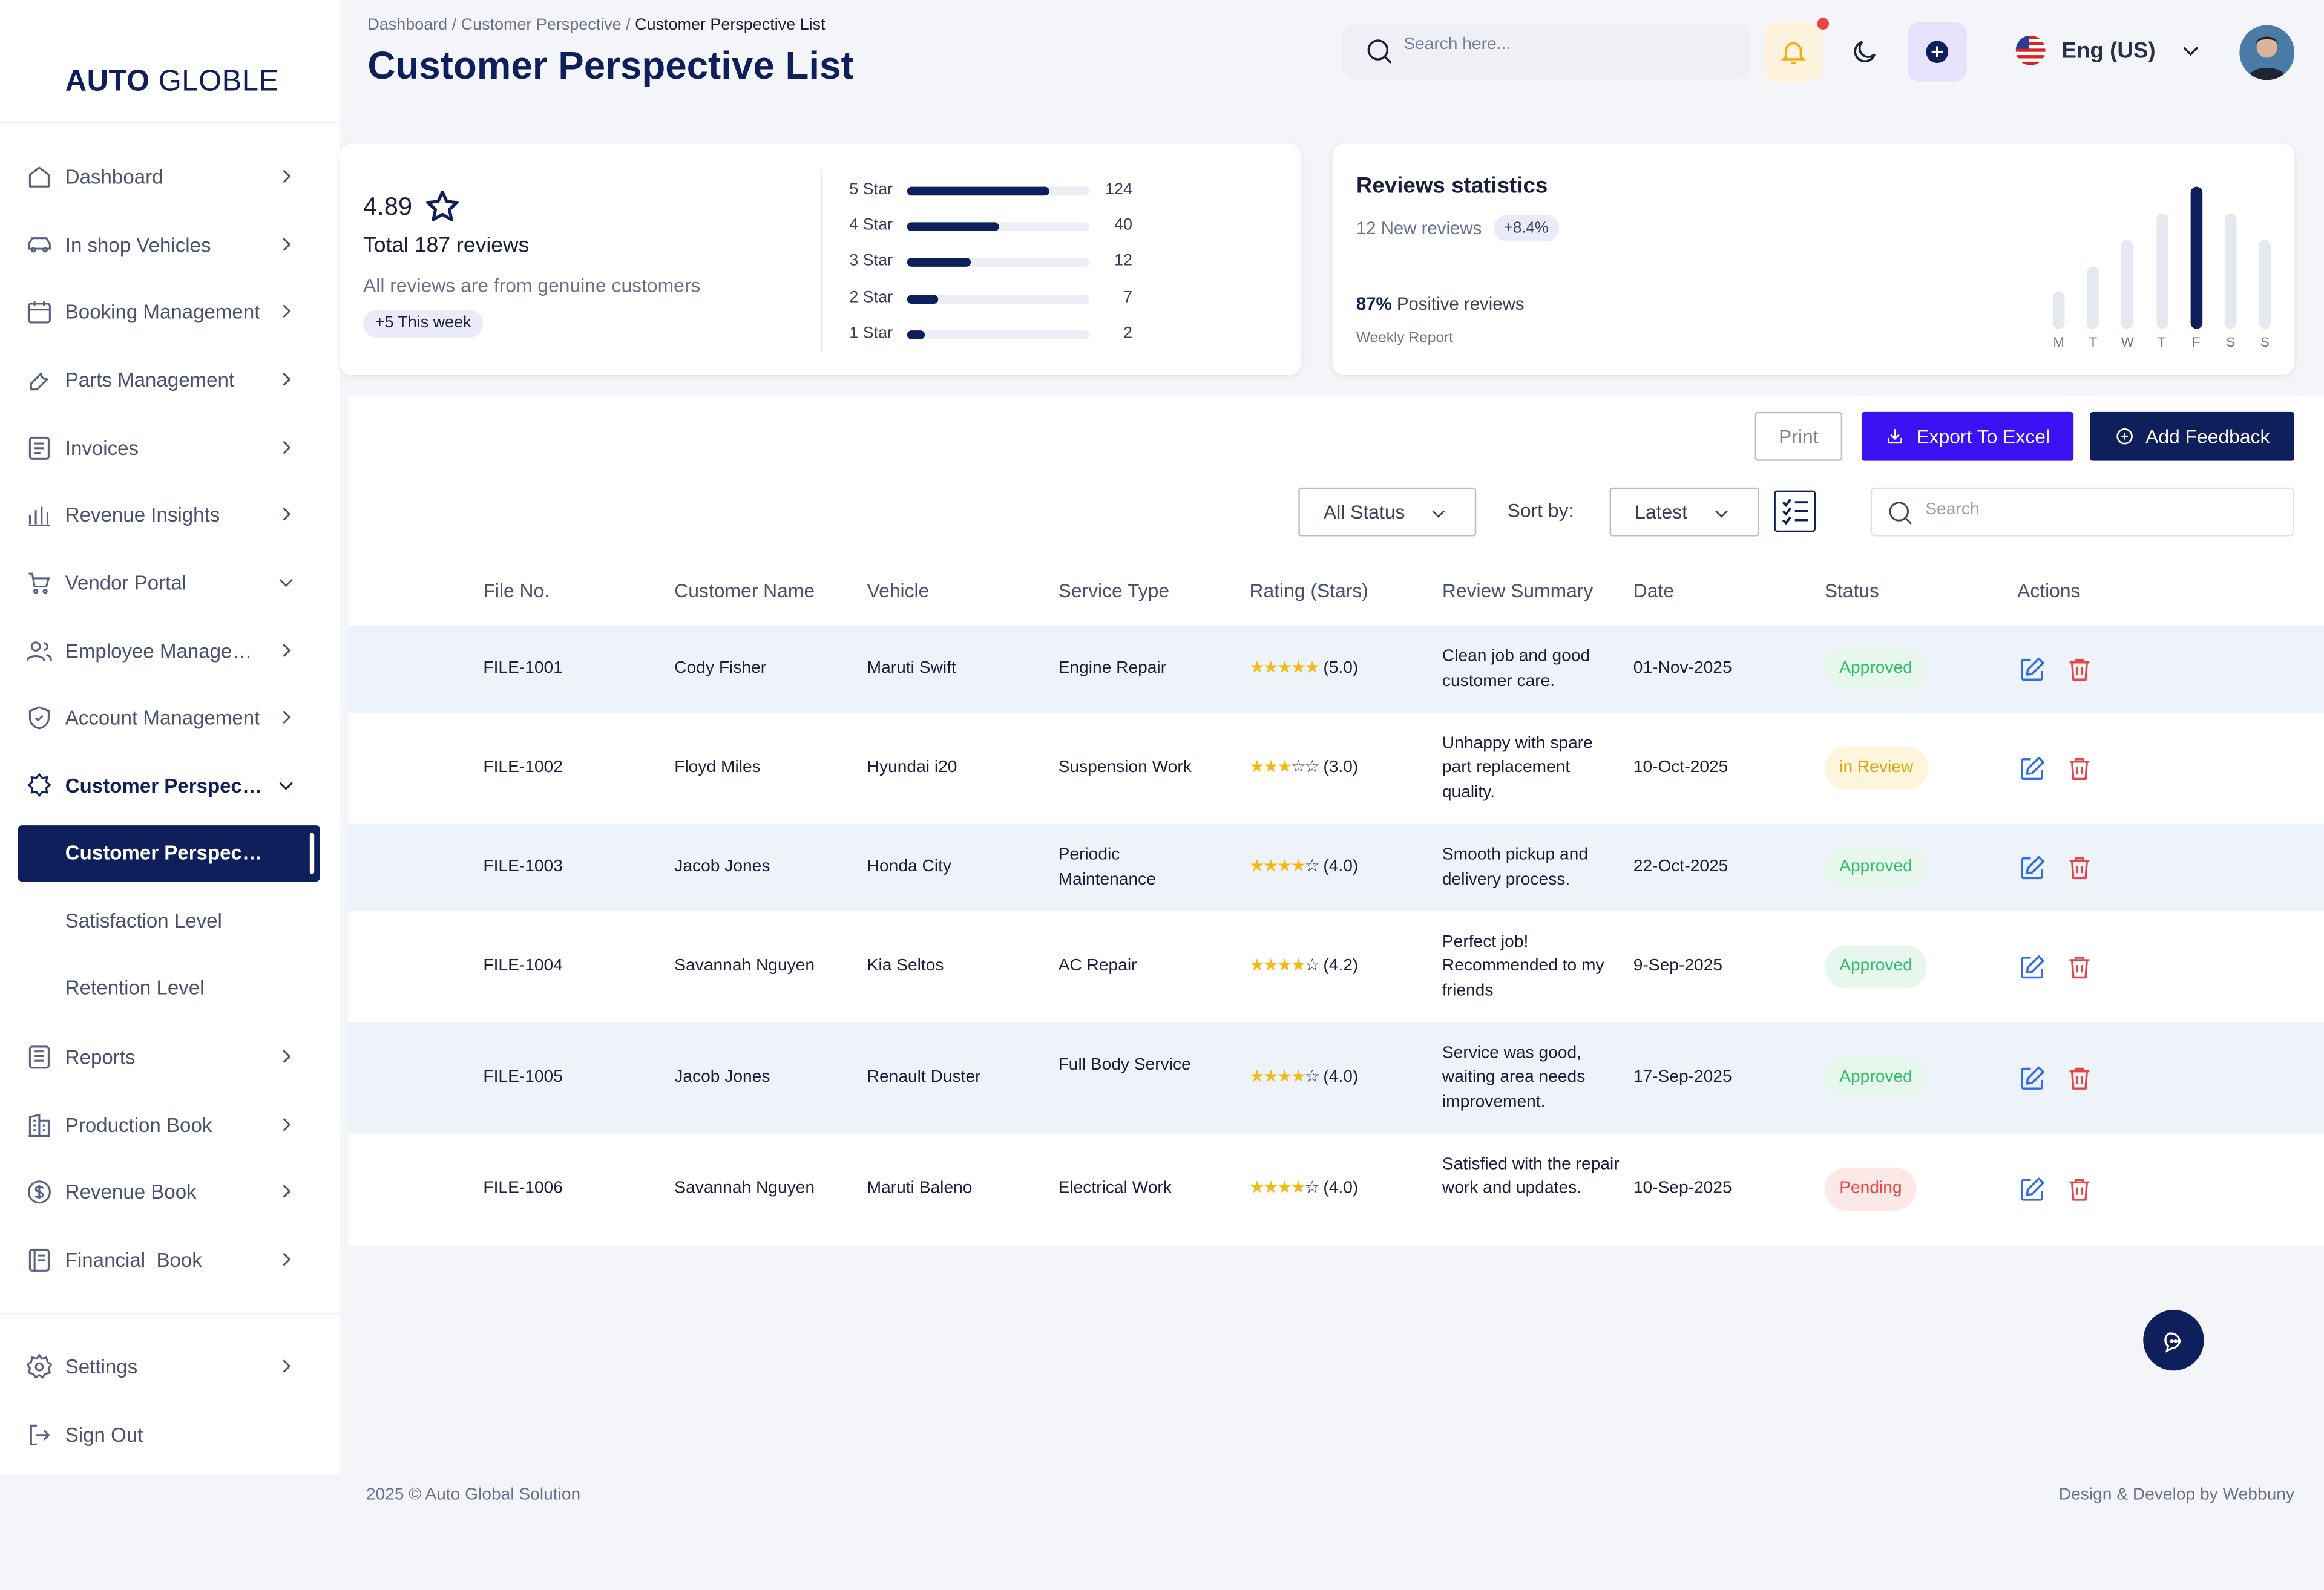  What do you see at coordinates (169, 1259) in the screenshot?
I see `sidebar-item-financial-book: Financial Book` at bounding box center [169, 1259].